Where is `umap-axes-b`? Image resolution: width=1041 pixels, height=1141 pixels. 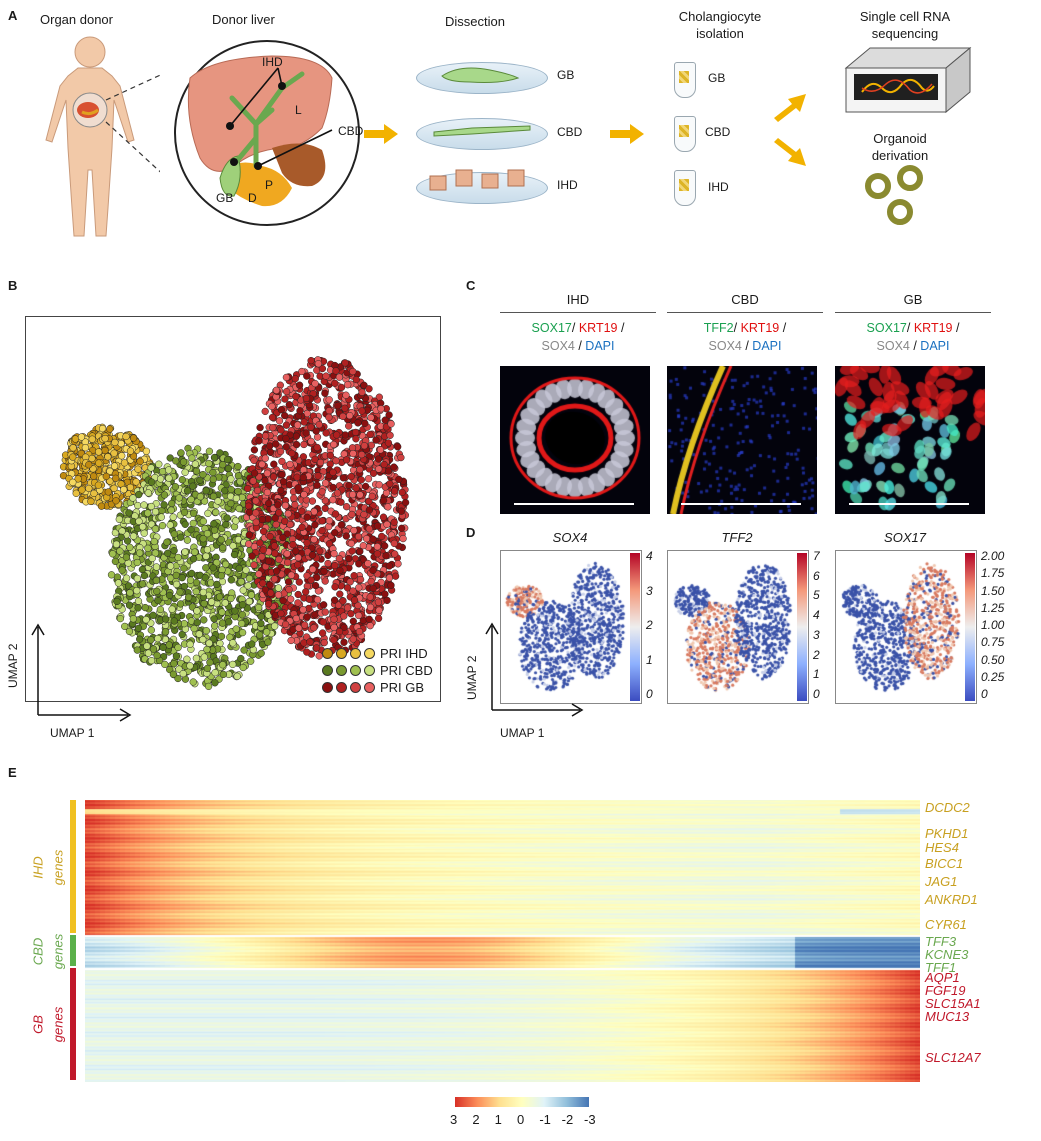 umap-axes-b is located at coordinates (81, 672).